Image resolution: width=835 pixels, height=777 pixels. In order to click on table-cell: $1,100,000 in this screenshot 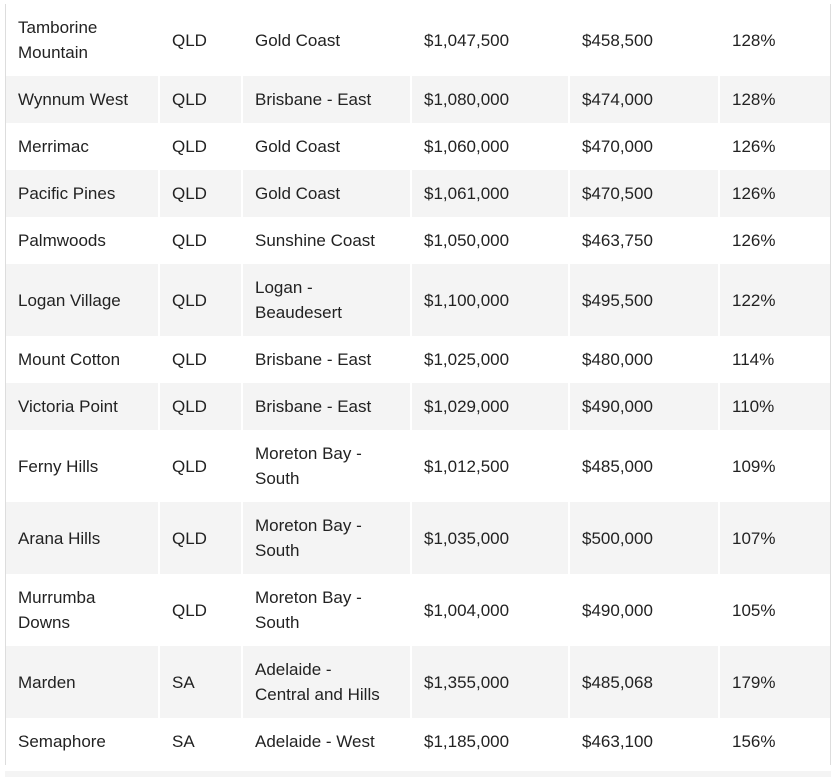, I will do `click(489, 300)`.